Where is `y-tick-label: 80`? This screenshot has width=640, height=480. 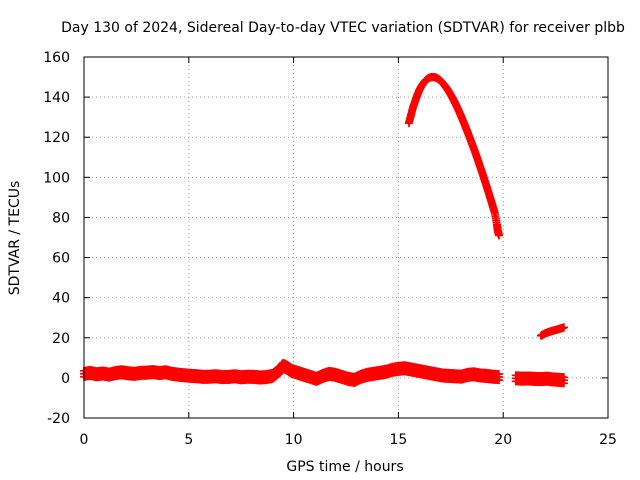
y-tick-label: 80 is located at coordinates (61, 218).